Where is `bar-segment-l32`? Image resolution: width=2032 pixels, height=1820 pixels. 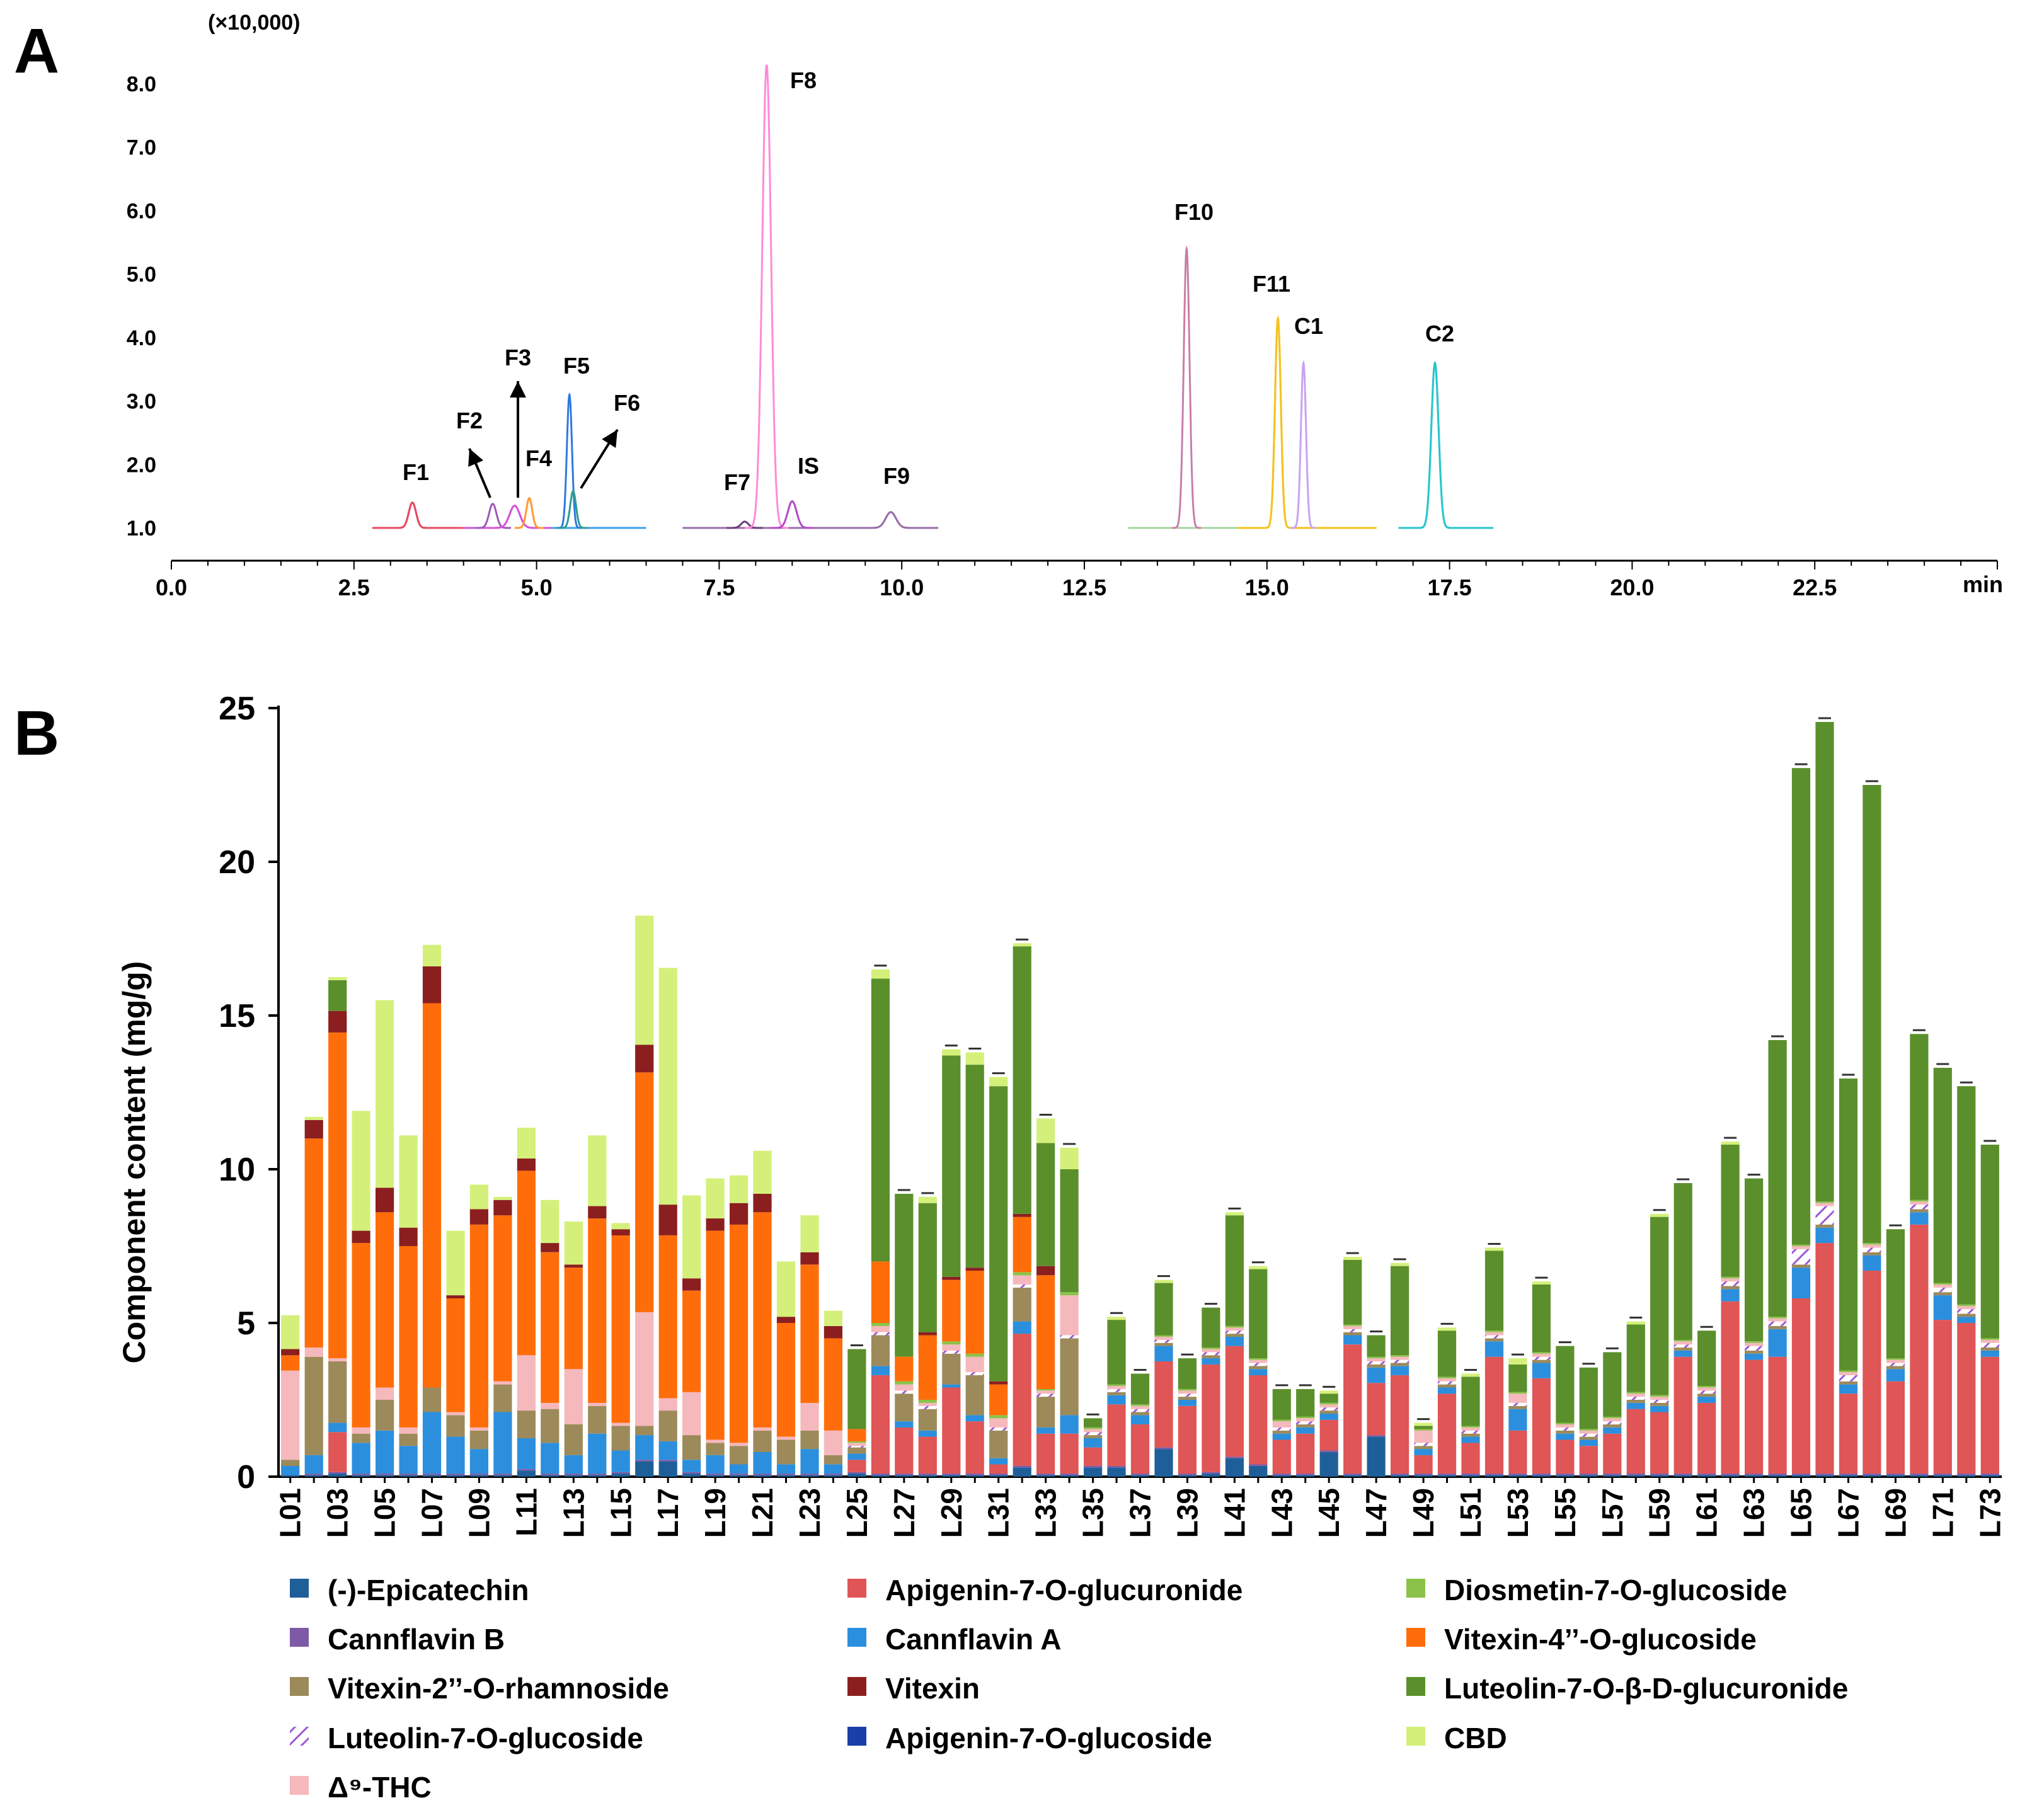
bar-segment-l32 is located at coordinates (1022, 1274).